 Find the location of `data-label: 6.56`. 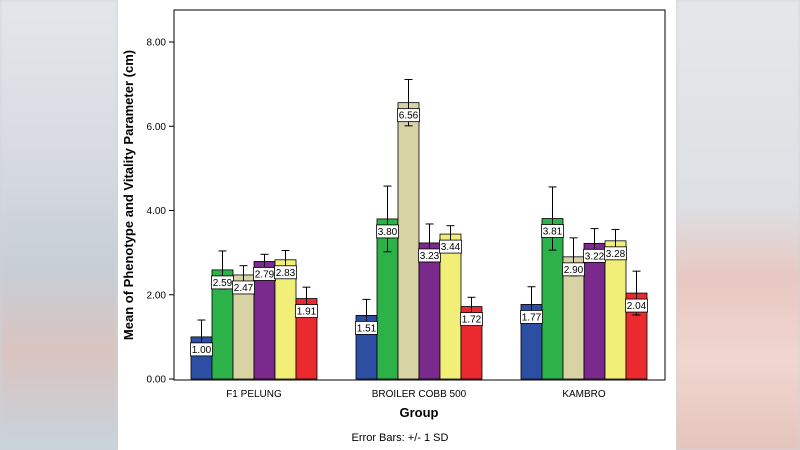

data-label: 6.56 is located at coordinates (409, 116).